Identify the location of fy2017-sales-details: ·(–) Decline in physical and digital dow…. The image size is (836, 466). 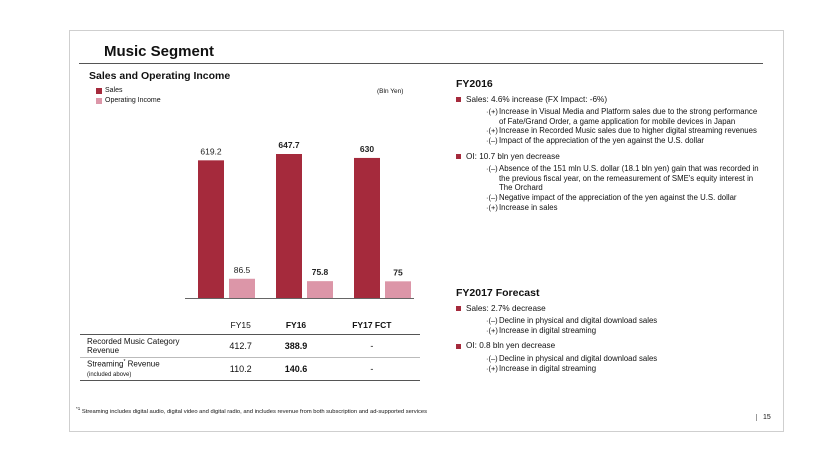
(610, 325).